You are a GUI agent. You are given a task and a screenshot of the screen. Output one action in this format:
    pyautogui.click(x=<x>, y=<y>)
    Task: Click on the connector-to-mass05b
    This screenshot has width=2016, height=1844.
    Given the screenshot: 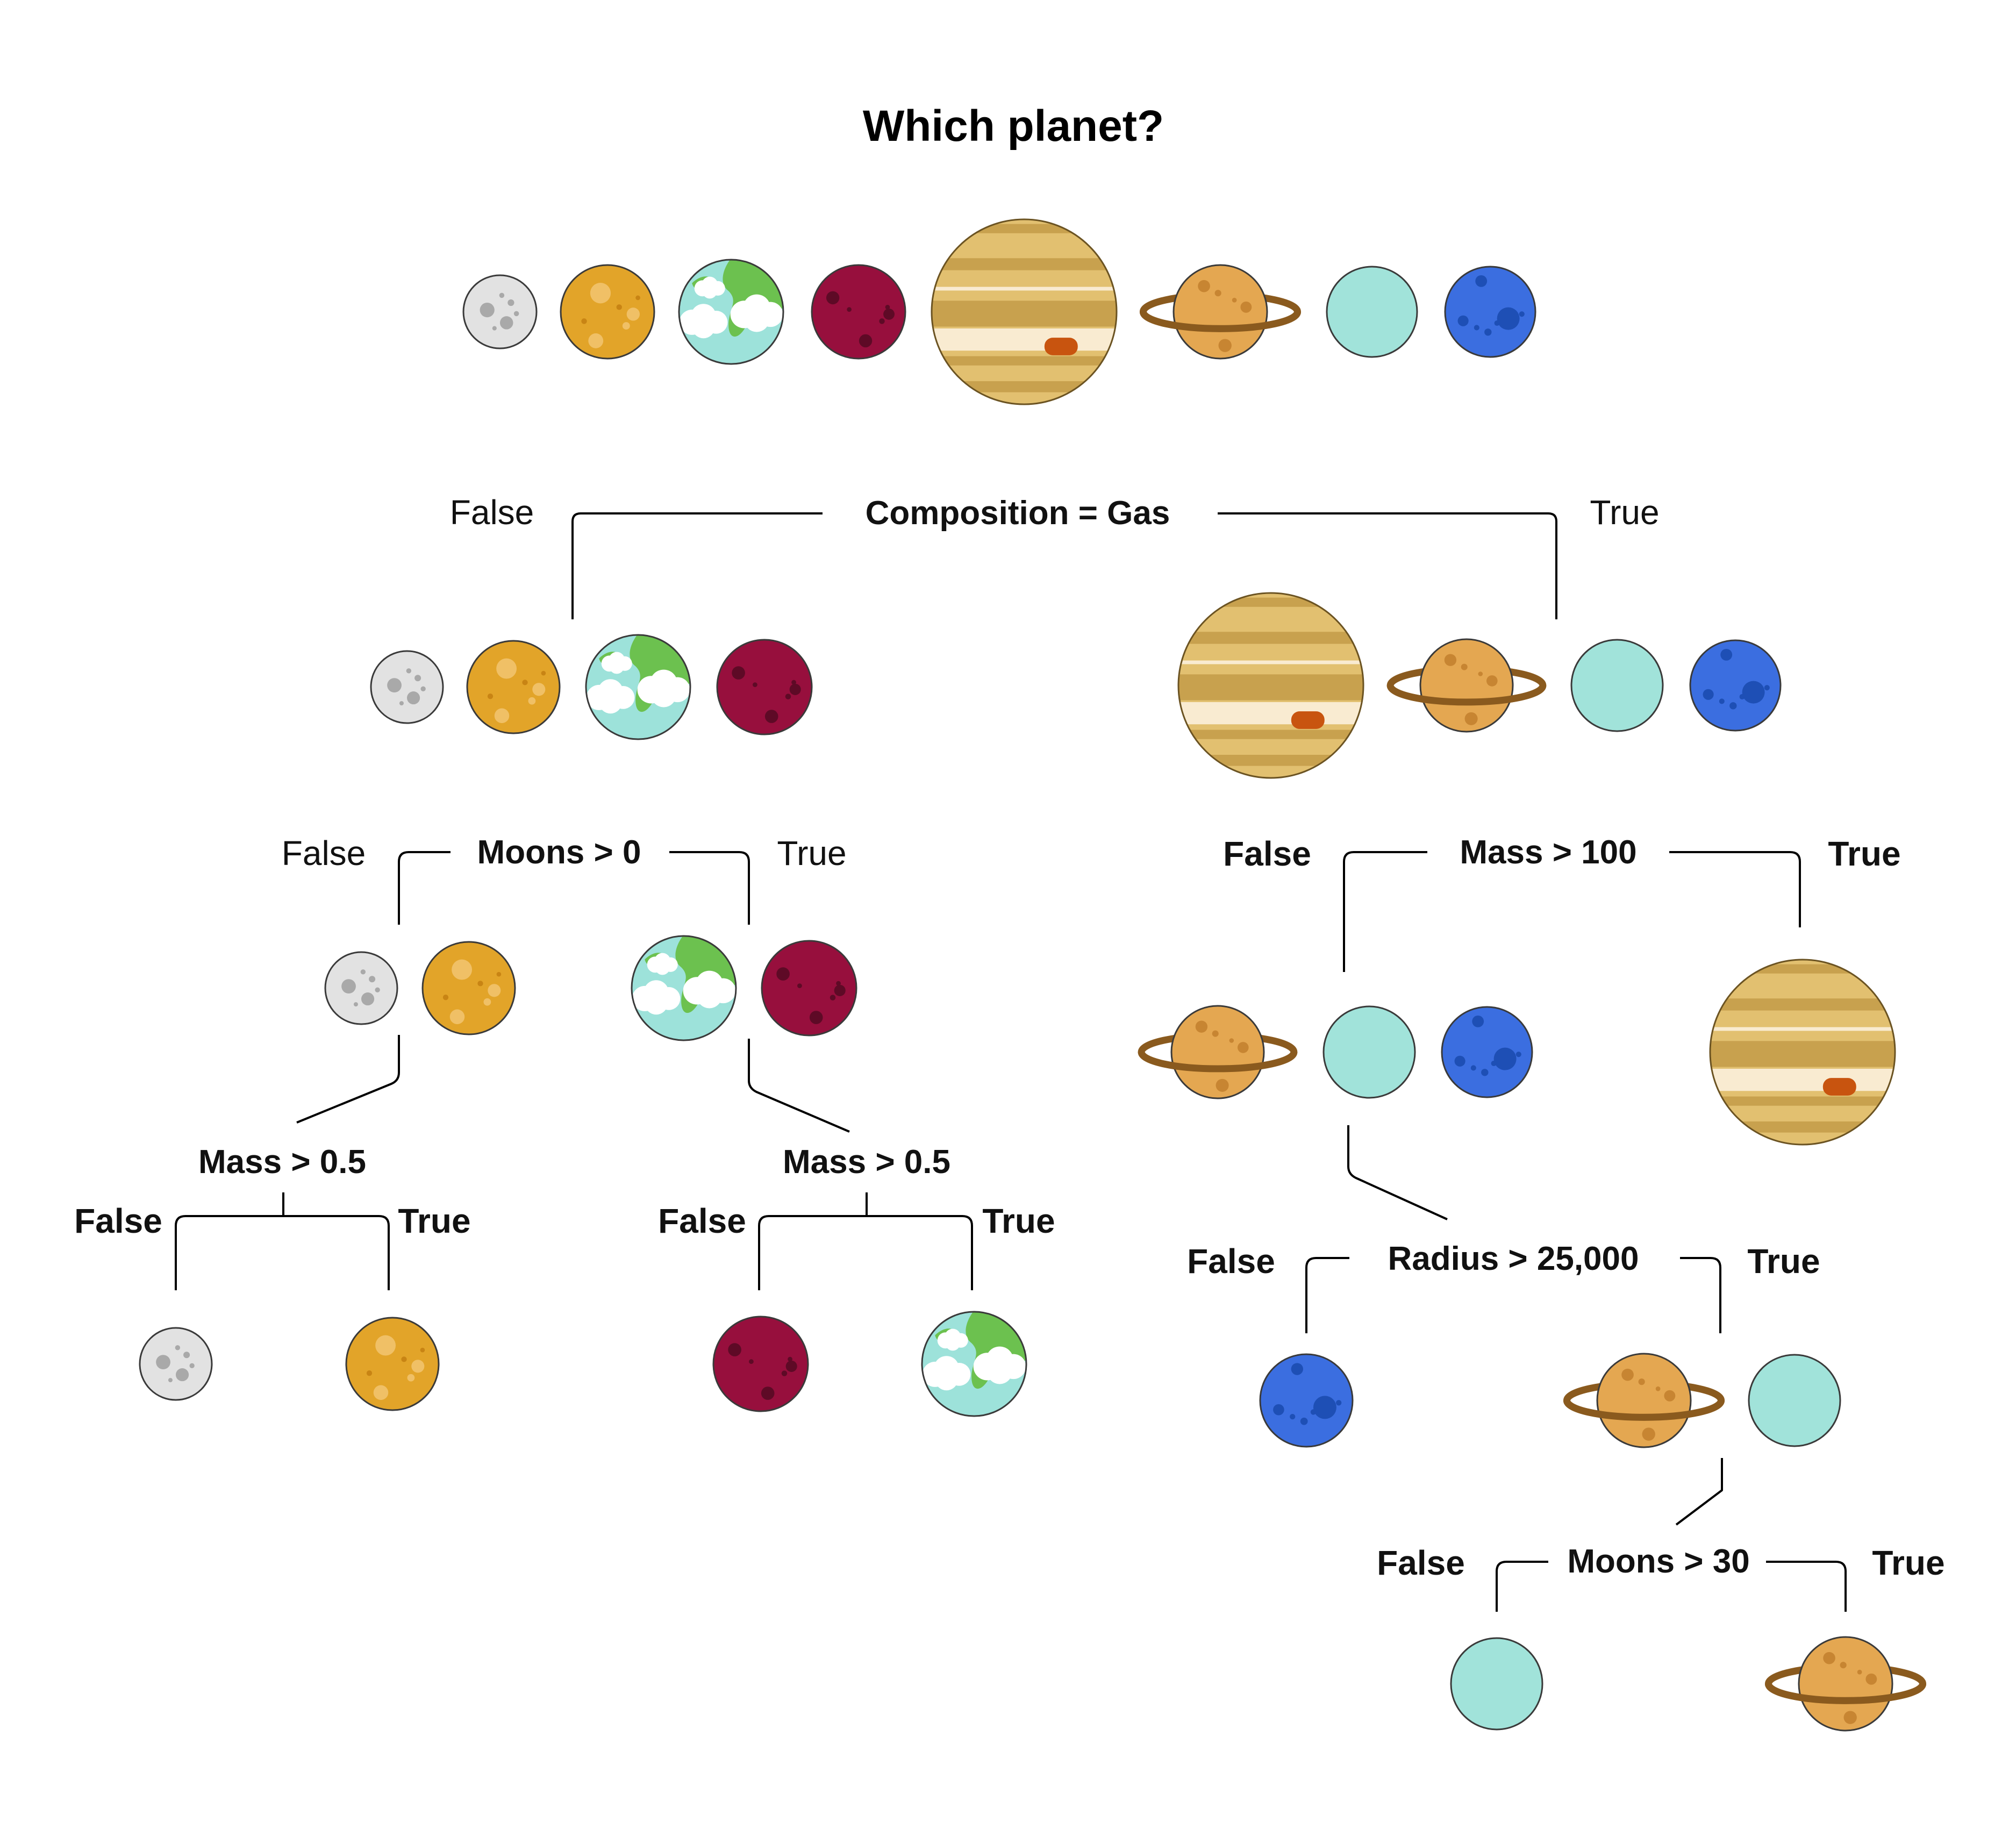 What is the action you would take?
    pyautogui.click(x=799, y=1086)
    